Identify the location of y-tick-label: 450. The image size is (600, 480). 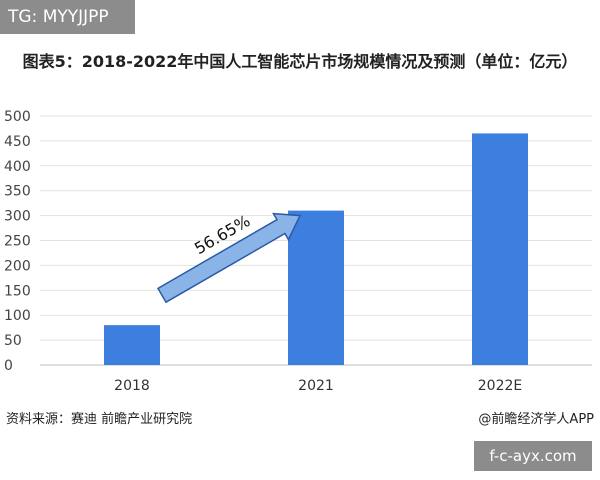
(17, 142).